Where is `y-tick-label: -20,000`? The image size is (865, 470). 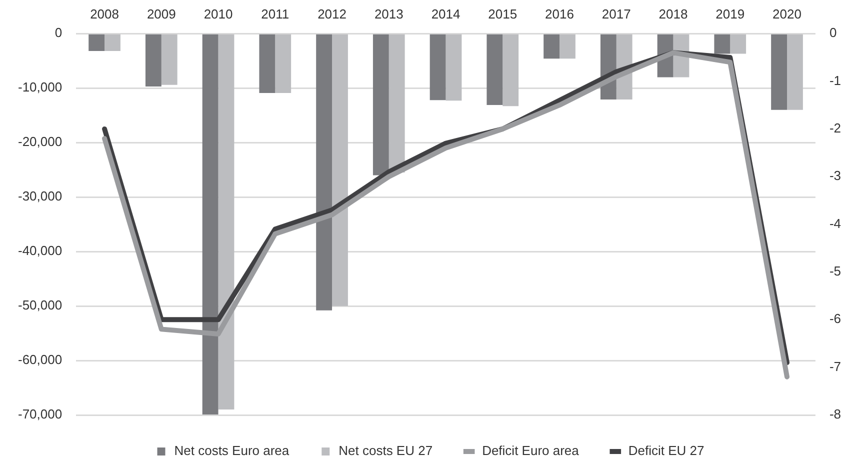
y-tick-label: -20,000 is located at coordinates (40, 142).